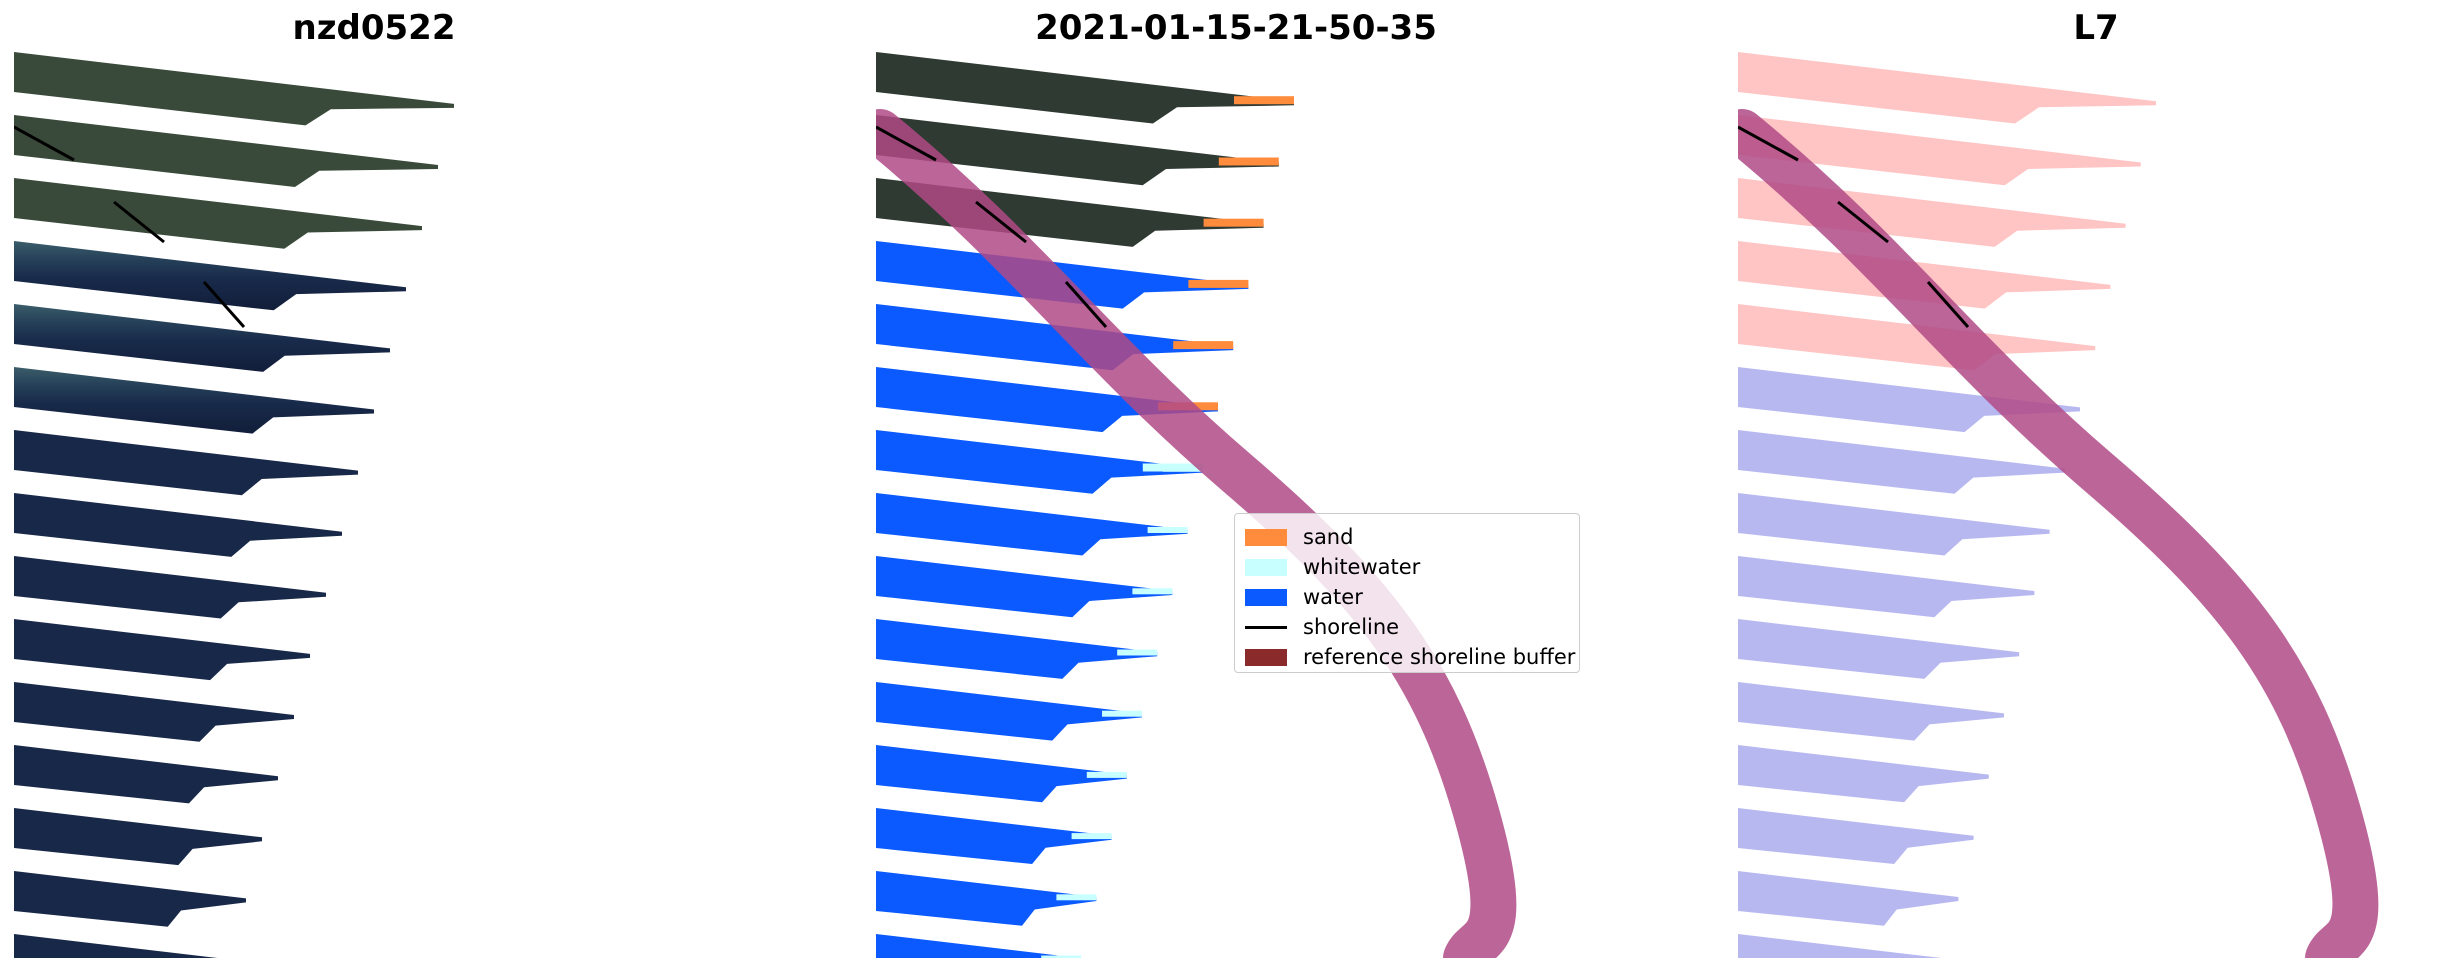 The width and height of the screenshot is (2460, 968). What do you see at coordinates (1407, 597) in the screenshot?
I see `legend-item-water: water` at bounding box center [1407, 597].